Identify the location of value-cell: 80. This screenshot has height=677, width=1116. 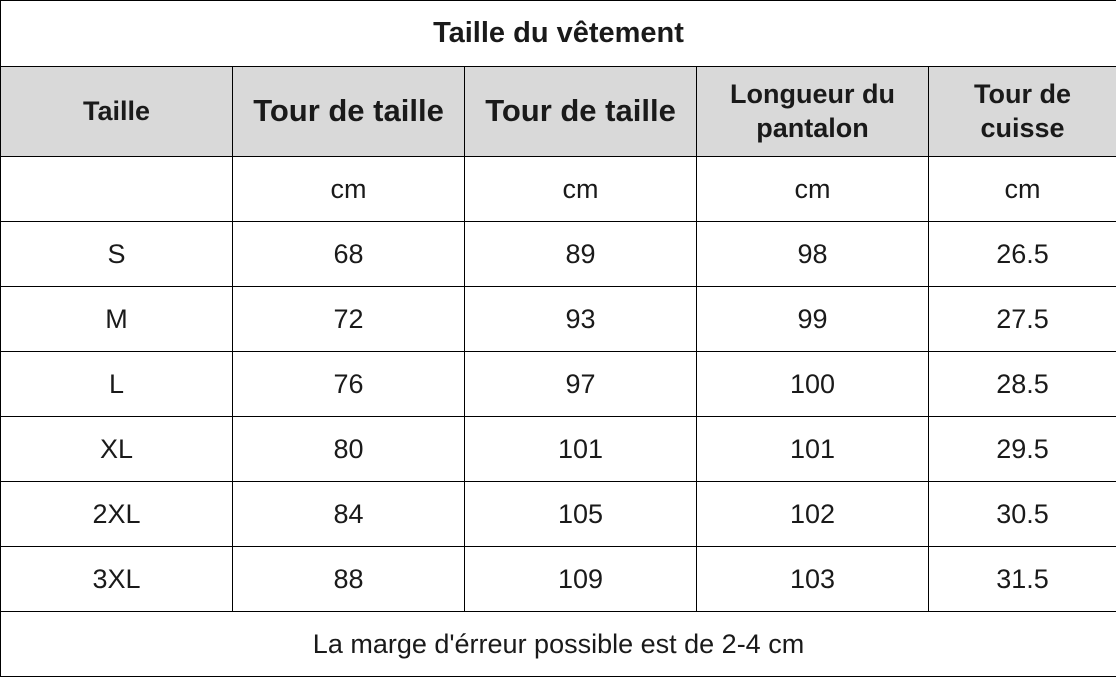
(348, 449).